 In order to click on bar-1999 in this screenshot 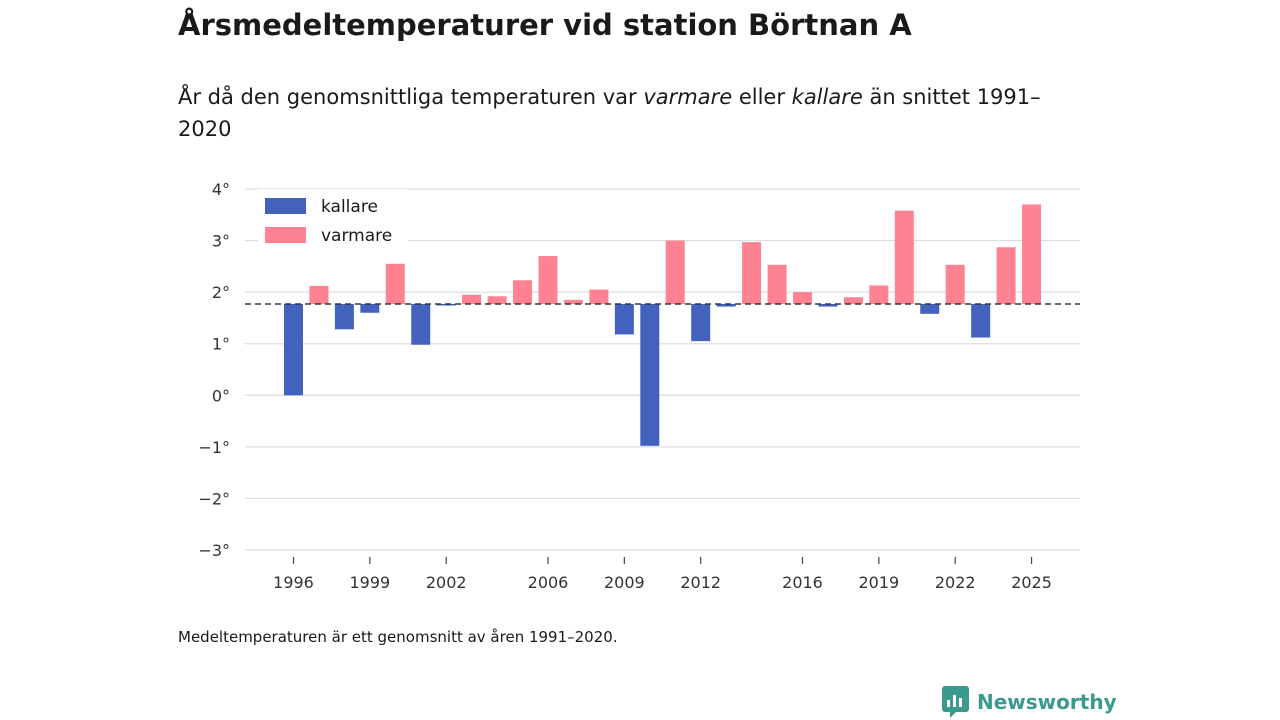, I will do `click(370, 308)`.